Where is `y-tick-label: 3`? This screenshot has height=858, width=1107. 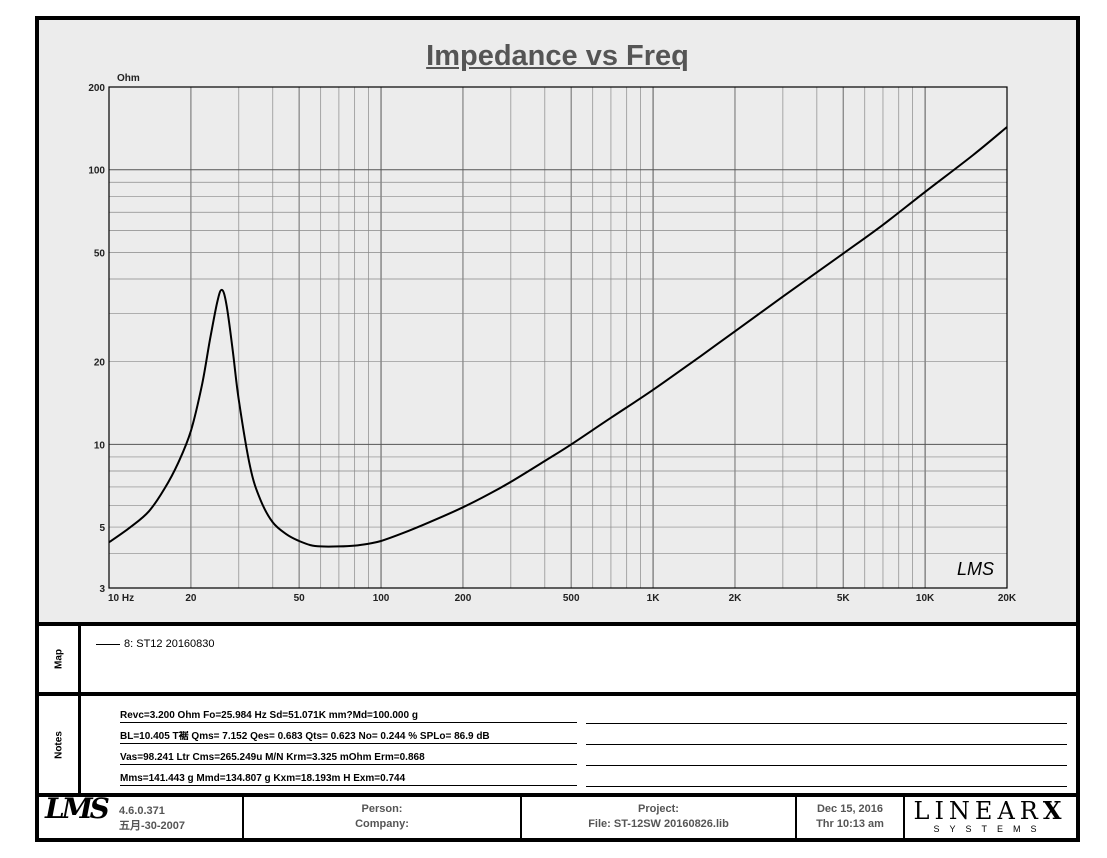
y-tick-label: 3 is located at coordinates (102, 589).